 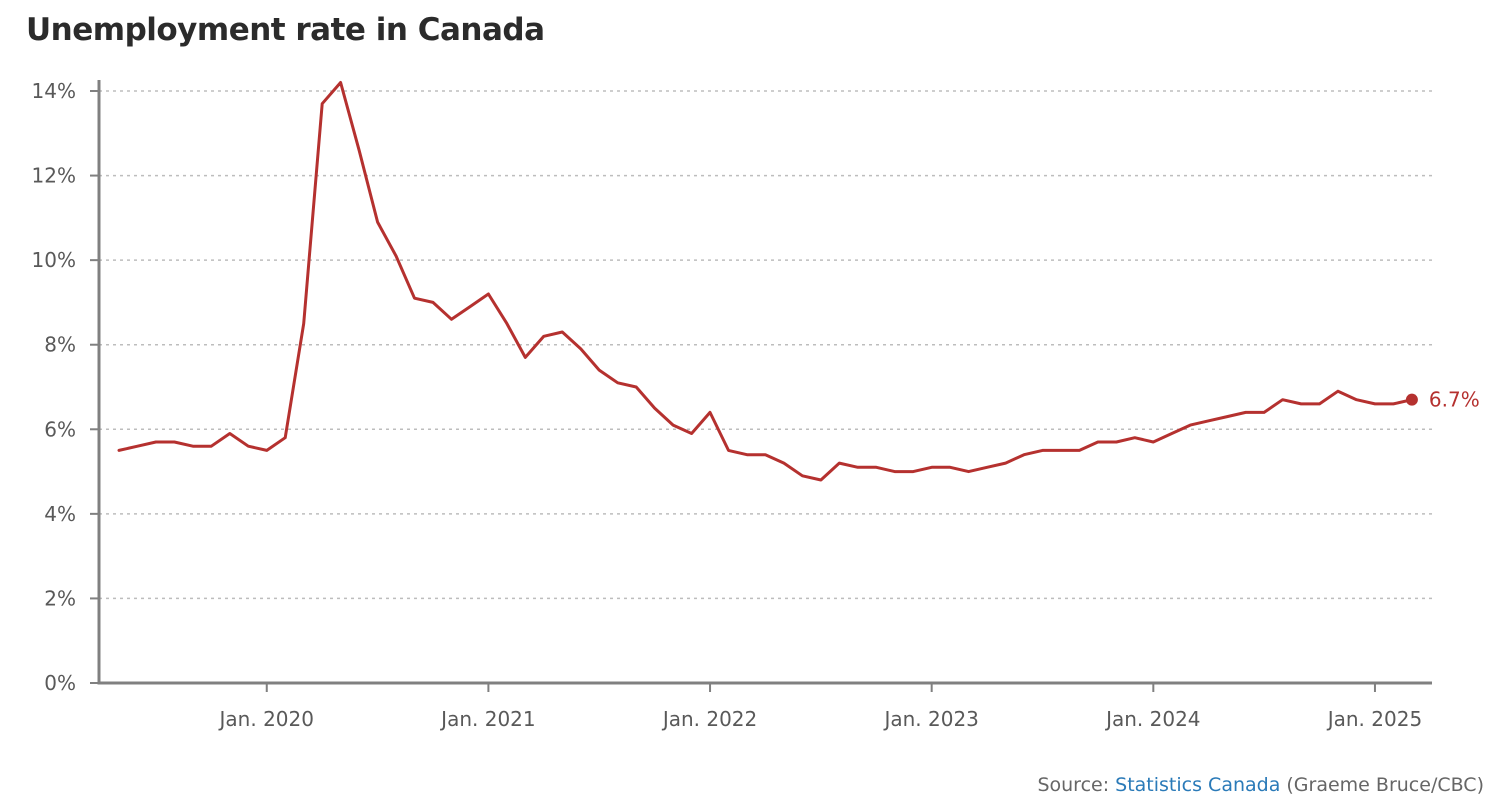 What do you see at coordinates (487, 719) in the screenshot?
I see `x-tick-label: Jan. 2021` at bounding box center [487, 719].